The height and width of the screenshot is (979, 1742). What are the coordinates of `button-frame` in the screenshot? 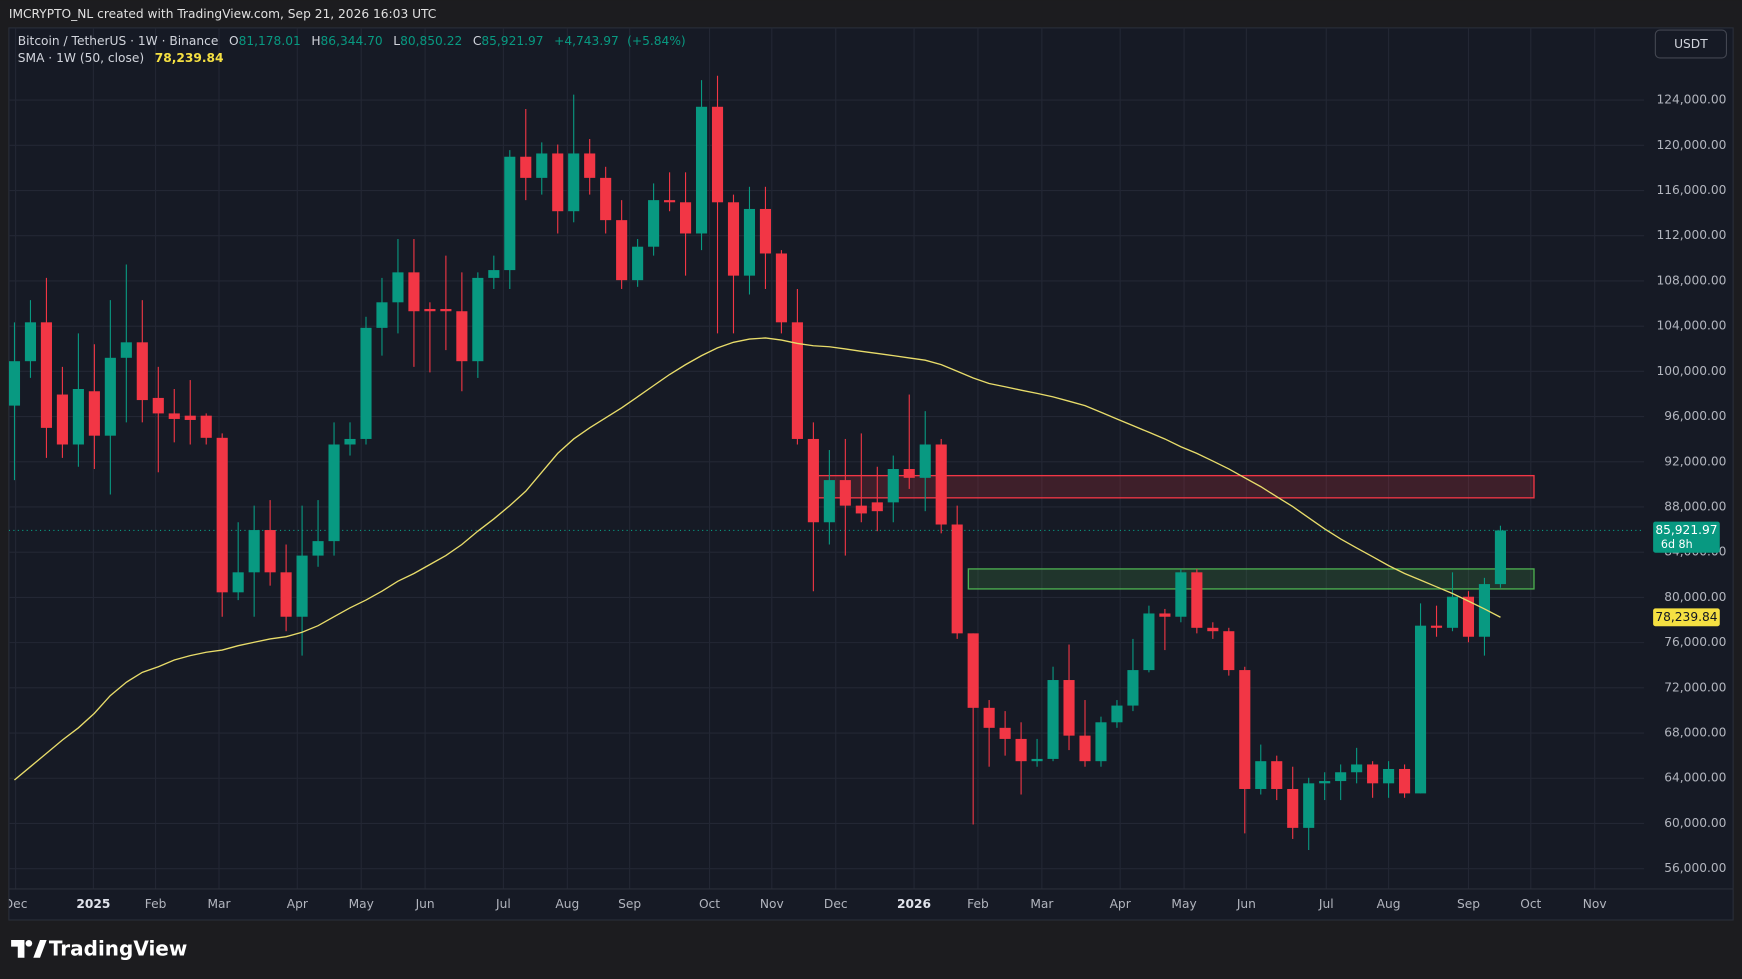 It's located at (1691, 44).